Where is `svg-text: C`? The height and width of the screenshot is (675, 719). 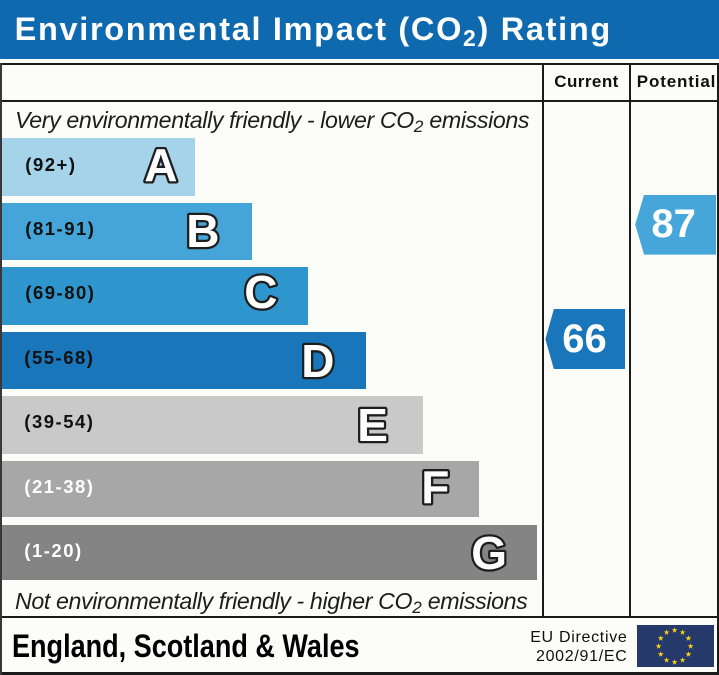 svg-text: C is located at coordinates (261, 292).